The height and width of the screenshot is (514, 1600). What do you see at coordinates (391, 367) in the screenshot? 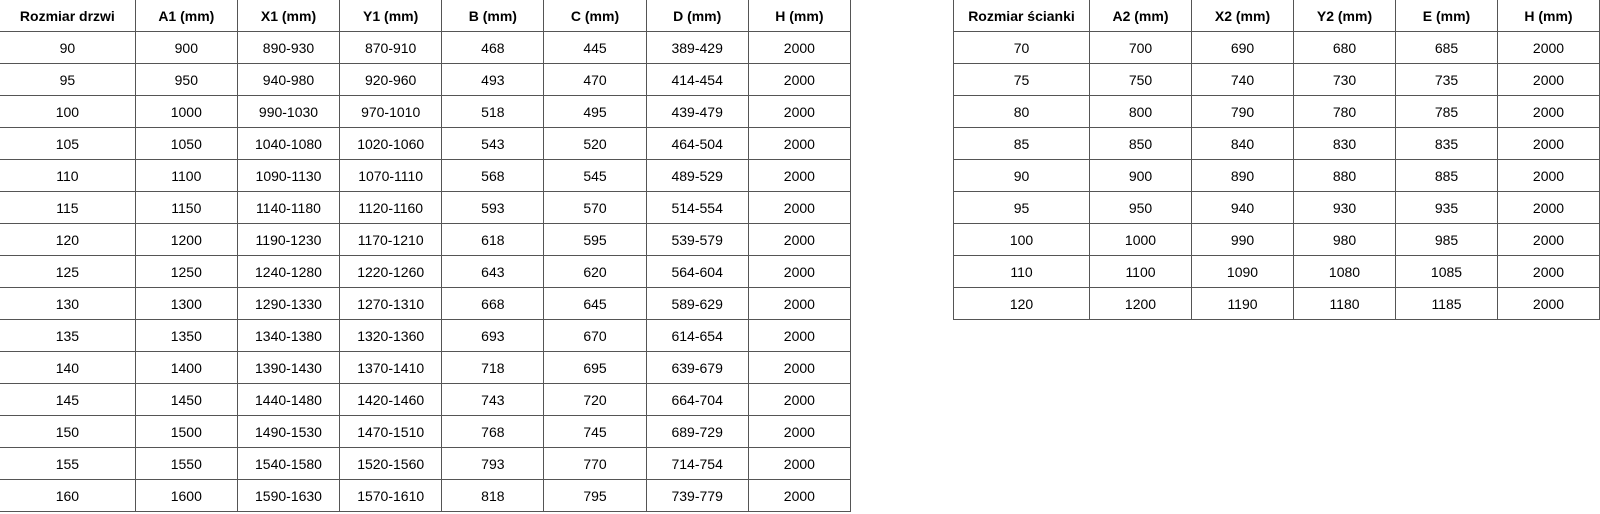
I see `table-cell: 1370-1410` at bounding box center [391, 367].